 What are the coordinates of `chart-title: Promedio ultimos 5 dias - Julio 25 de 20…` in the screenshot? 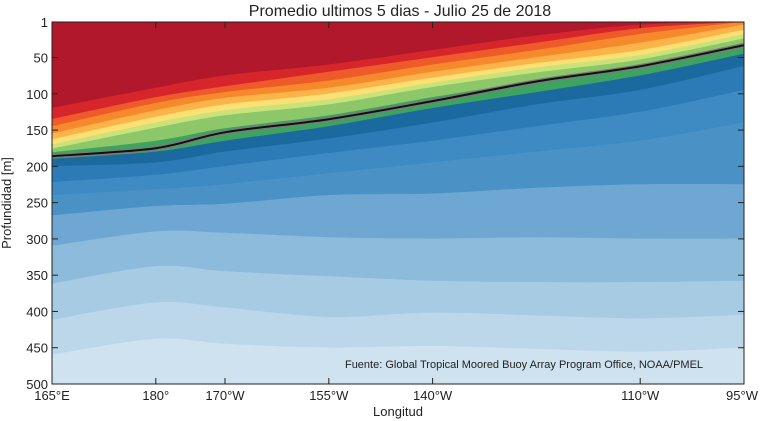 It's located at (400, 11).